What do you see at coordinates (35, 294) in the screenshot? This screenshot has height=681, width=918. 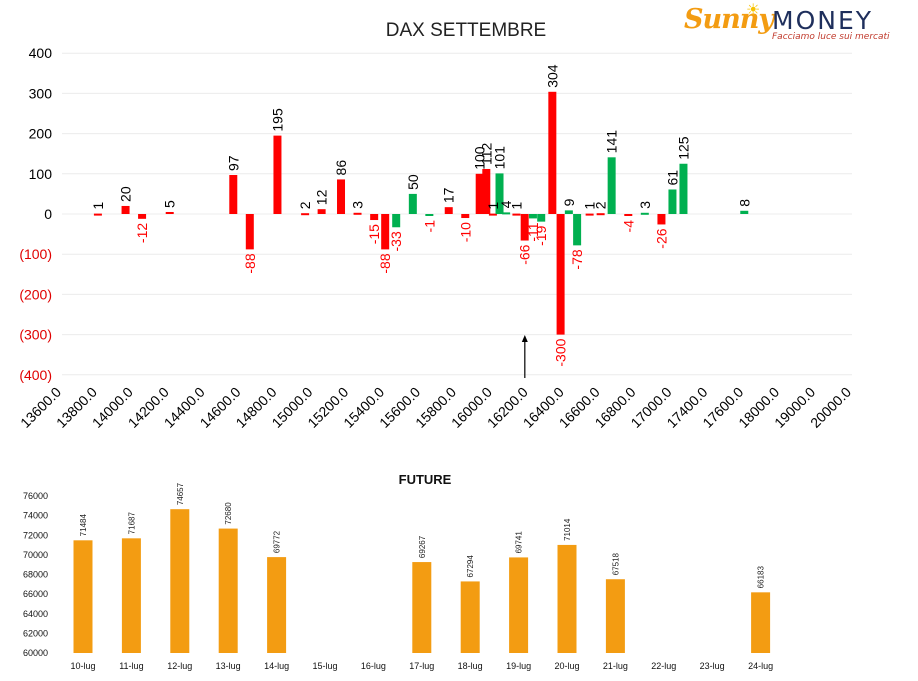 I see `dax-y-tick-label: (200)` at bounding box center [35, 294].